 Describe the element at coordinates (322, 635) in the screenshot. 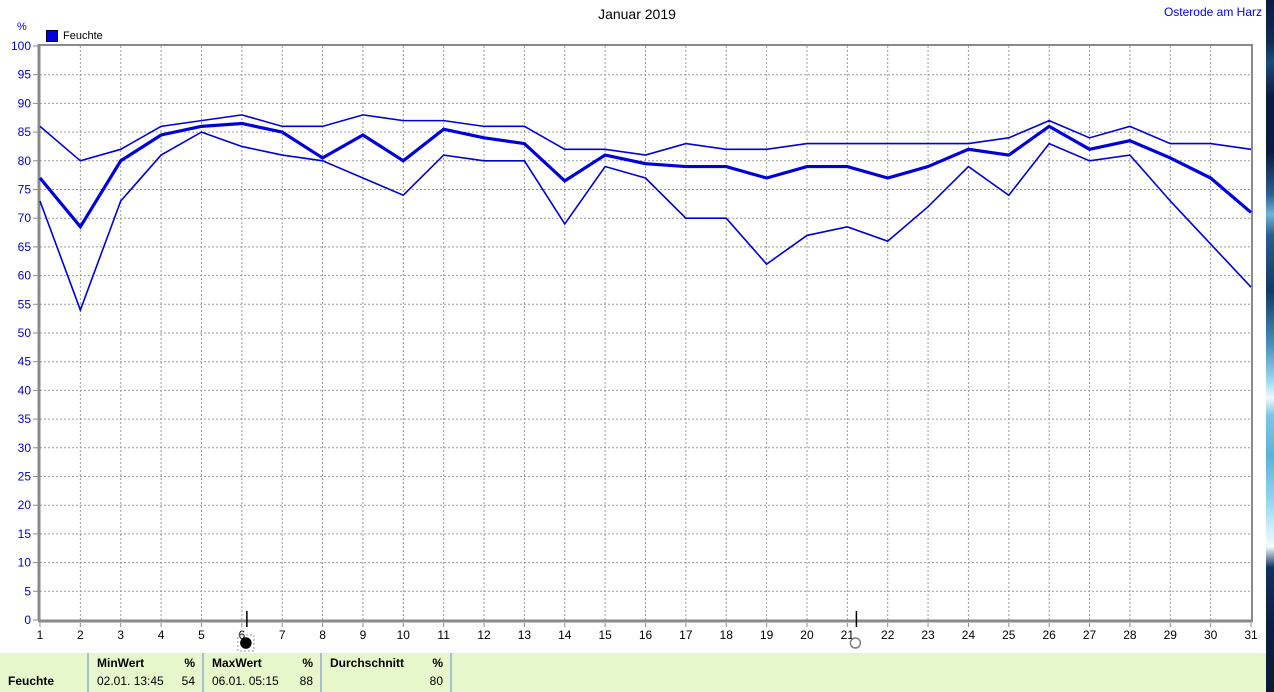

I see `svg-text: 8` at that location.